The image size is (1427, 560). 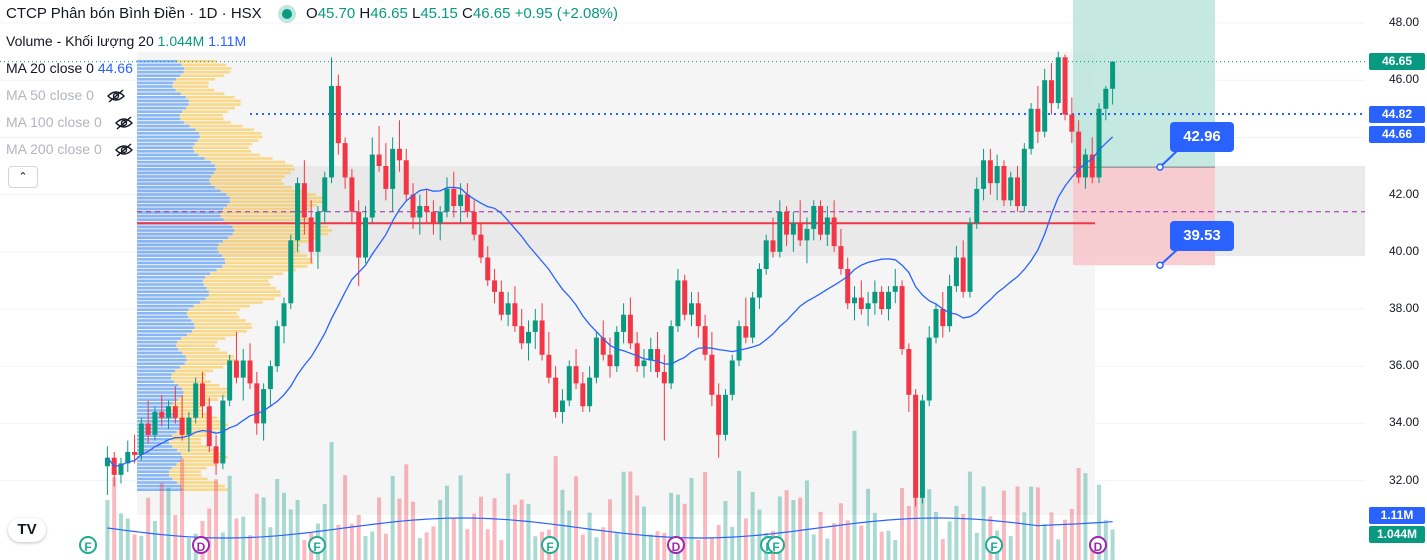 I want to click on ma200-legend: MA 200 close 0, so click(x=70, y=149).